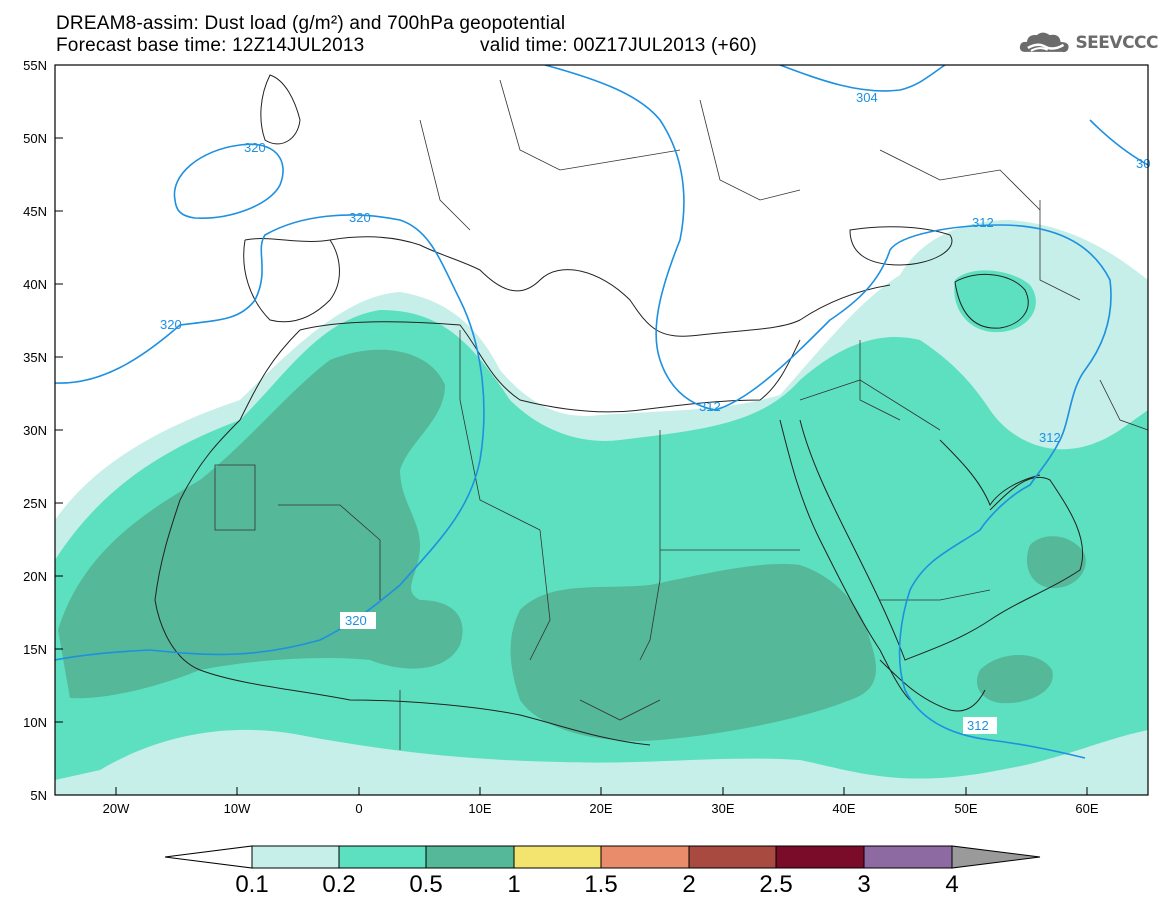 The width and height of the screenshot is (1165, 907). Describe the element at coordinates (291, 281) in the screenshot. I see `coastline-iberia` at that location.